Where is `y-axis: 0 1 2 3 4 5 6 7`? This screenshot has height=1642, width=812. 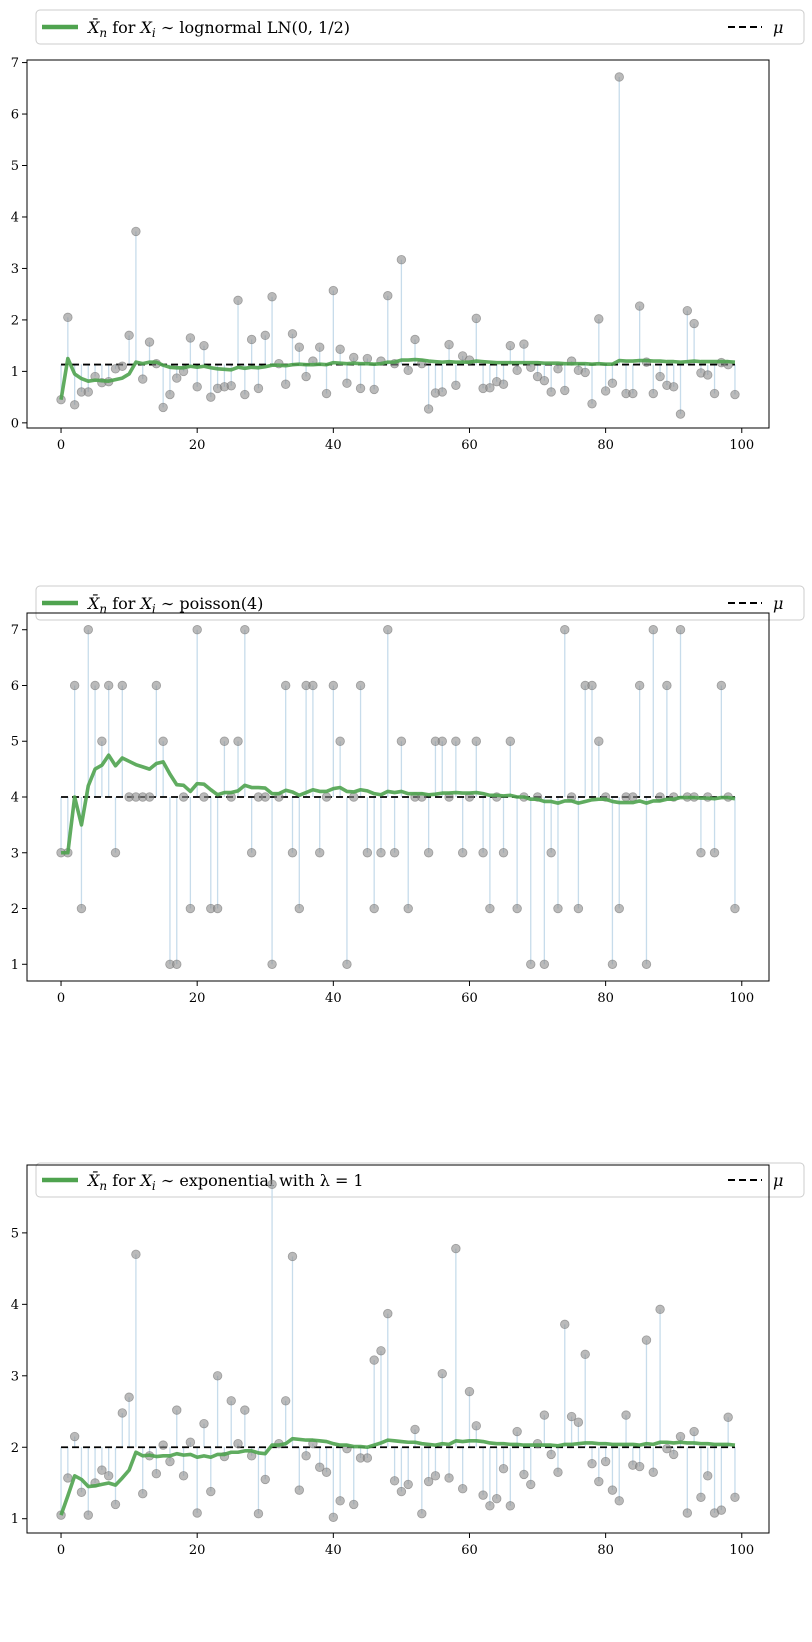
y-axis: 0 1 2 3 4 5 6 7 is located at coordinates (19, 243).